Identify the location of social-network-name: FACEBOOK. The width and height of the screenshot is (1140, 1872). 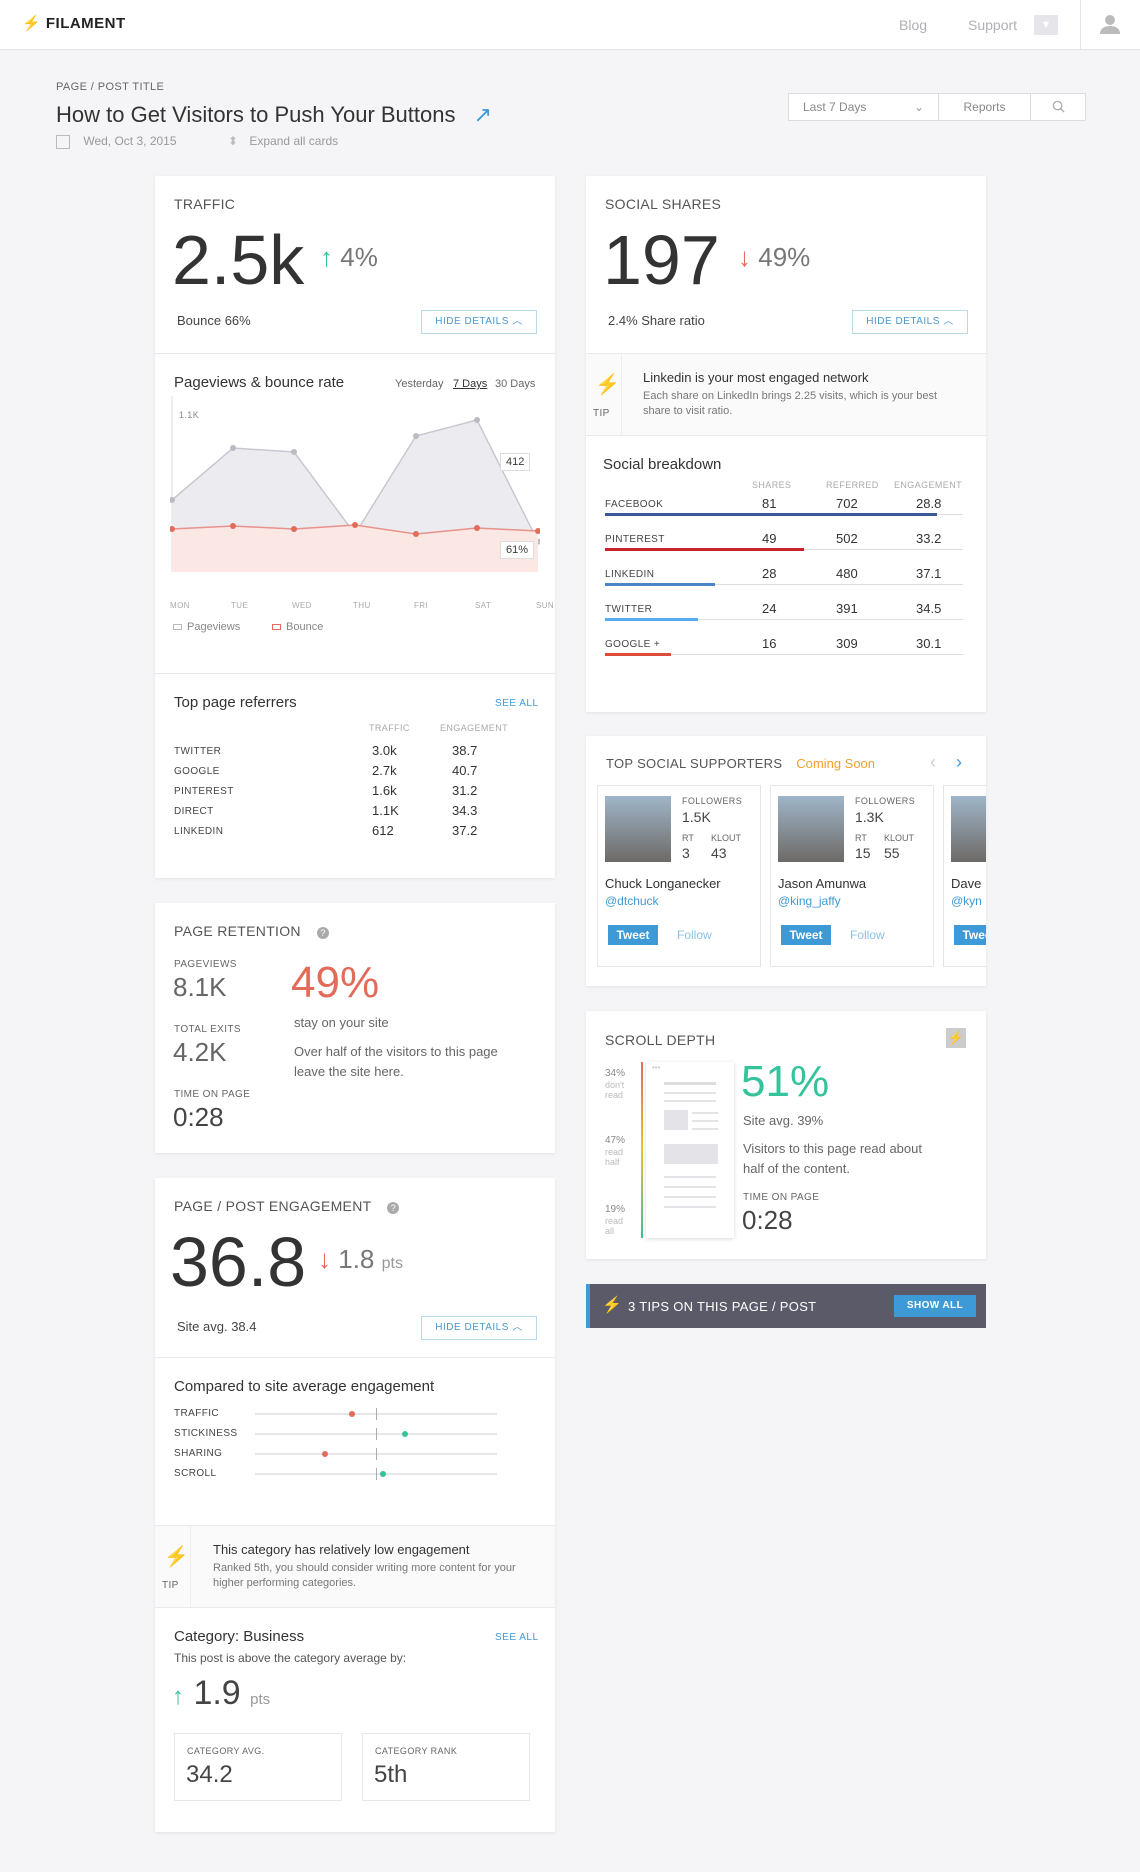
(634, 504).